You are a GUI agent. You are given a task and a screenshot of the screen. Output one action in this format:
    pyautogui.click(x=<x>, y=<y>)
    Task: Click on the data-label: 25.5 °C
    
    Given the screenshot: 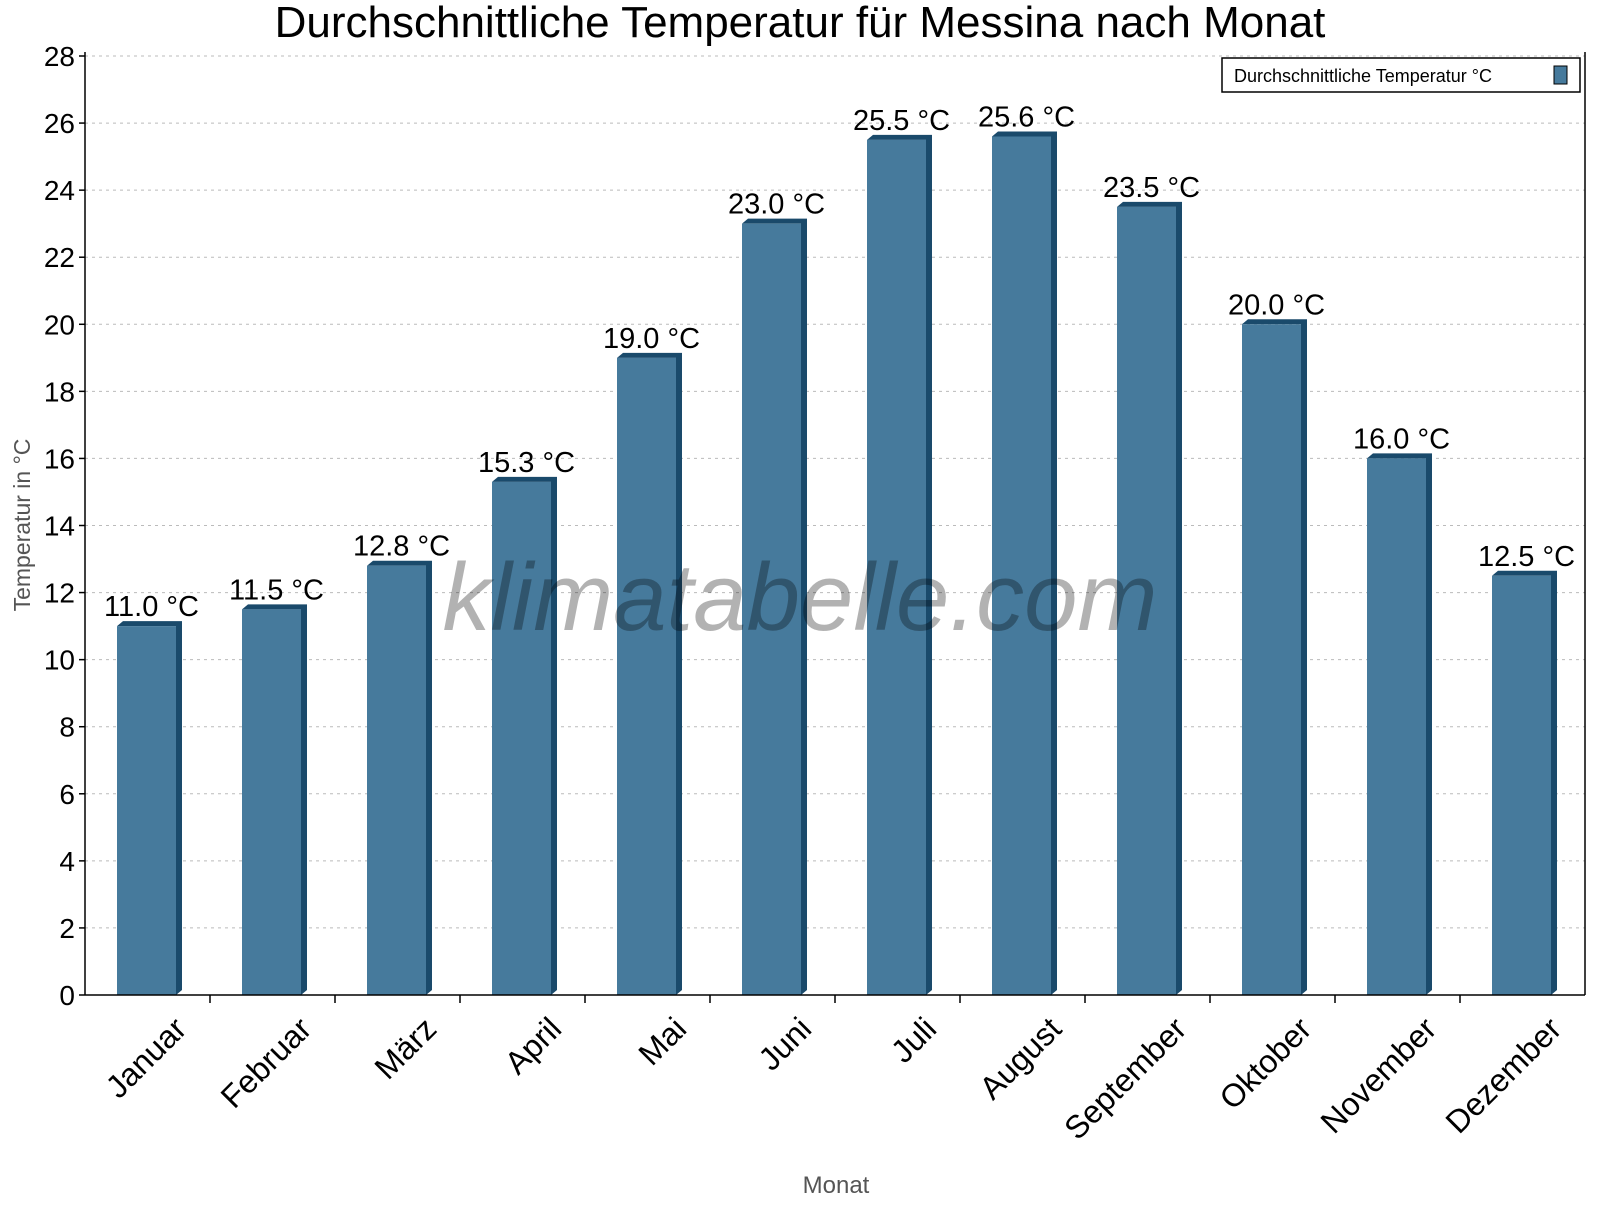 What is the action you would take?
    pyautogui.click(x=901, y=121)
    